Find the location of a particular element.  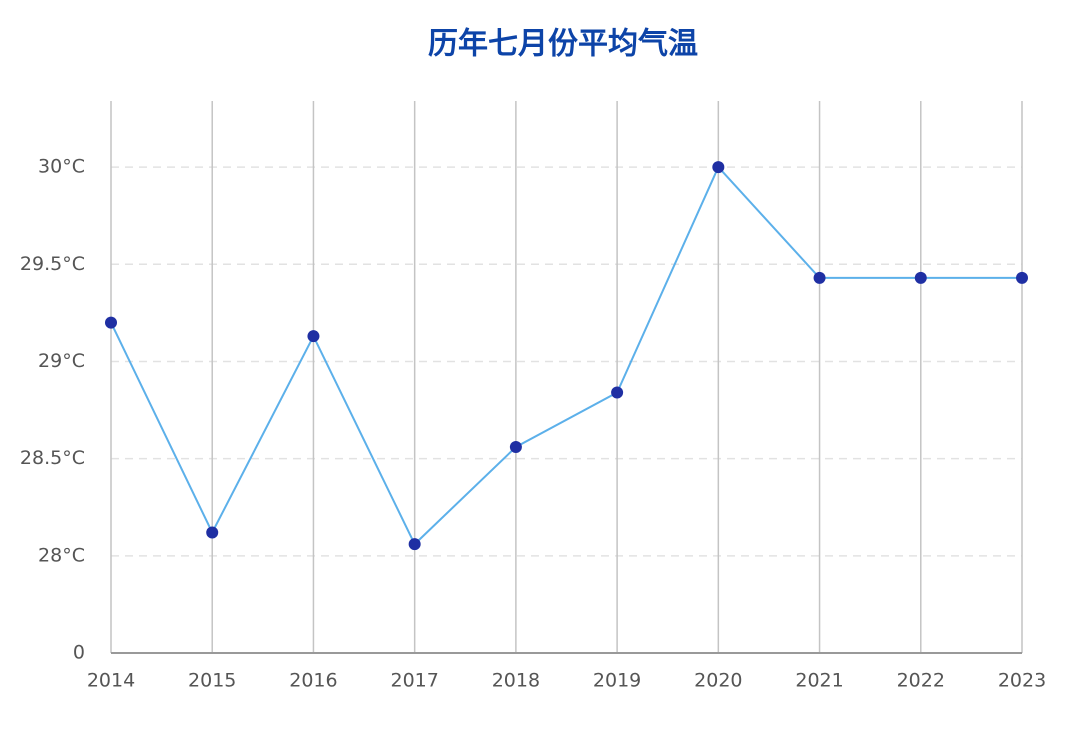

y-tick-label: 28°C is located at coordinates (61, 555).